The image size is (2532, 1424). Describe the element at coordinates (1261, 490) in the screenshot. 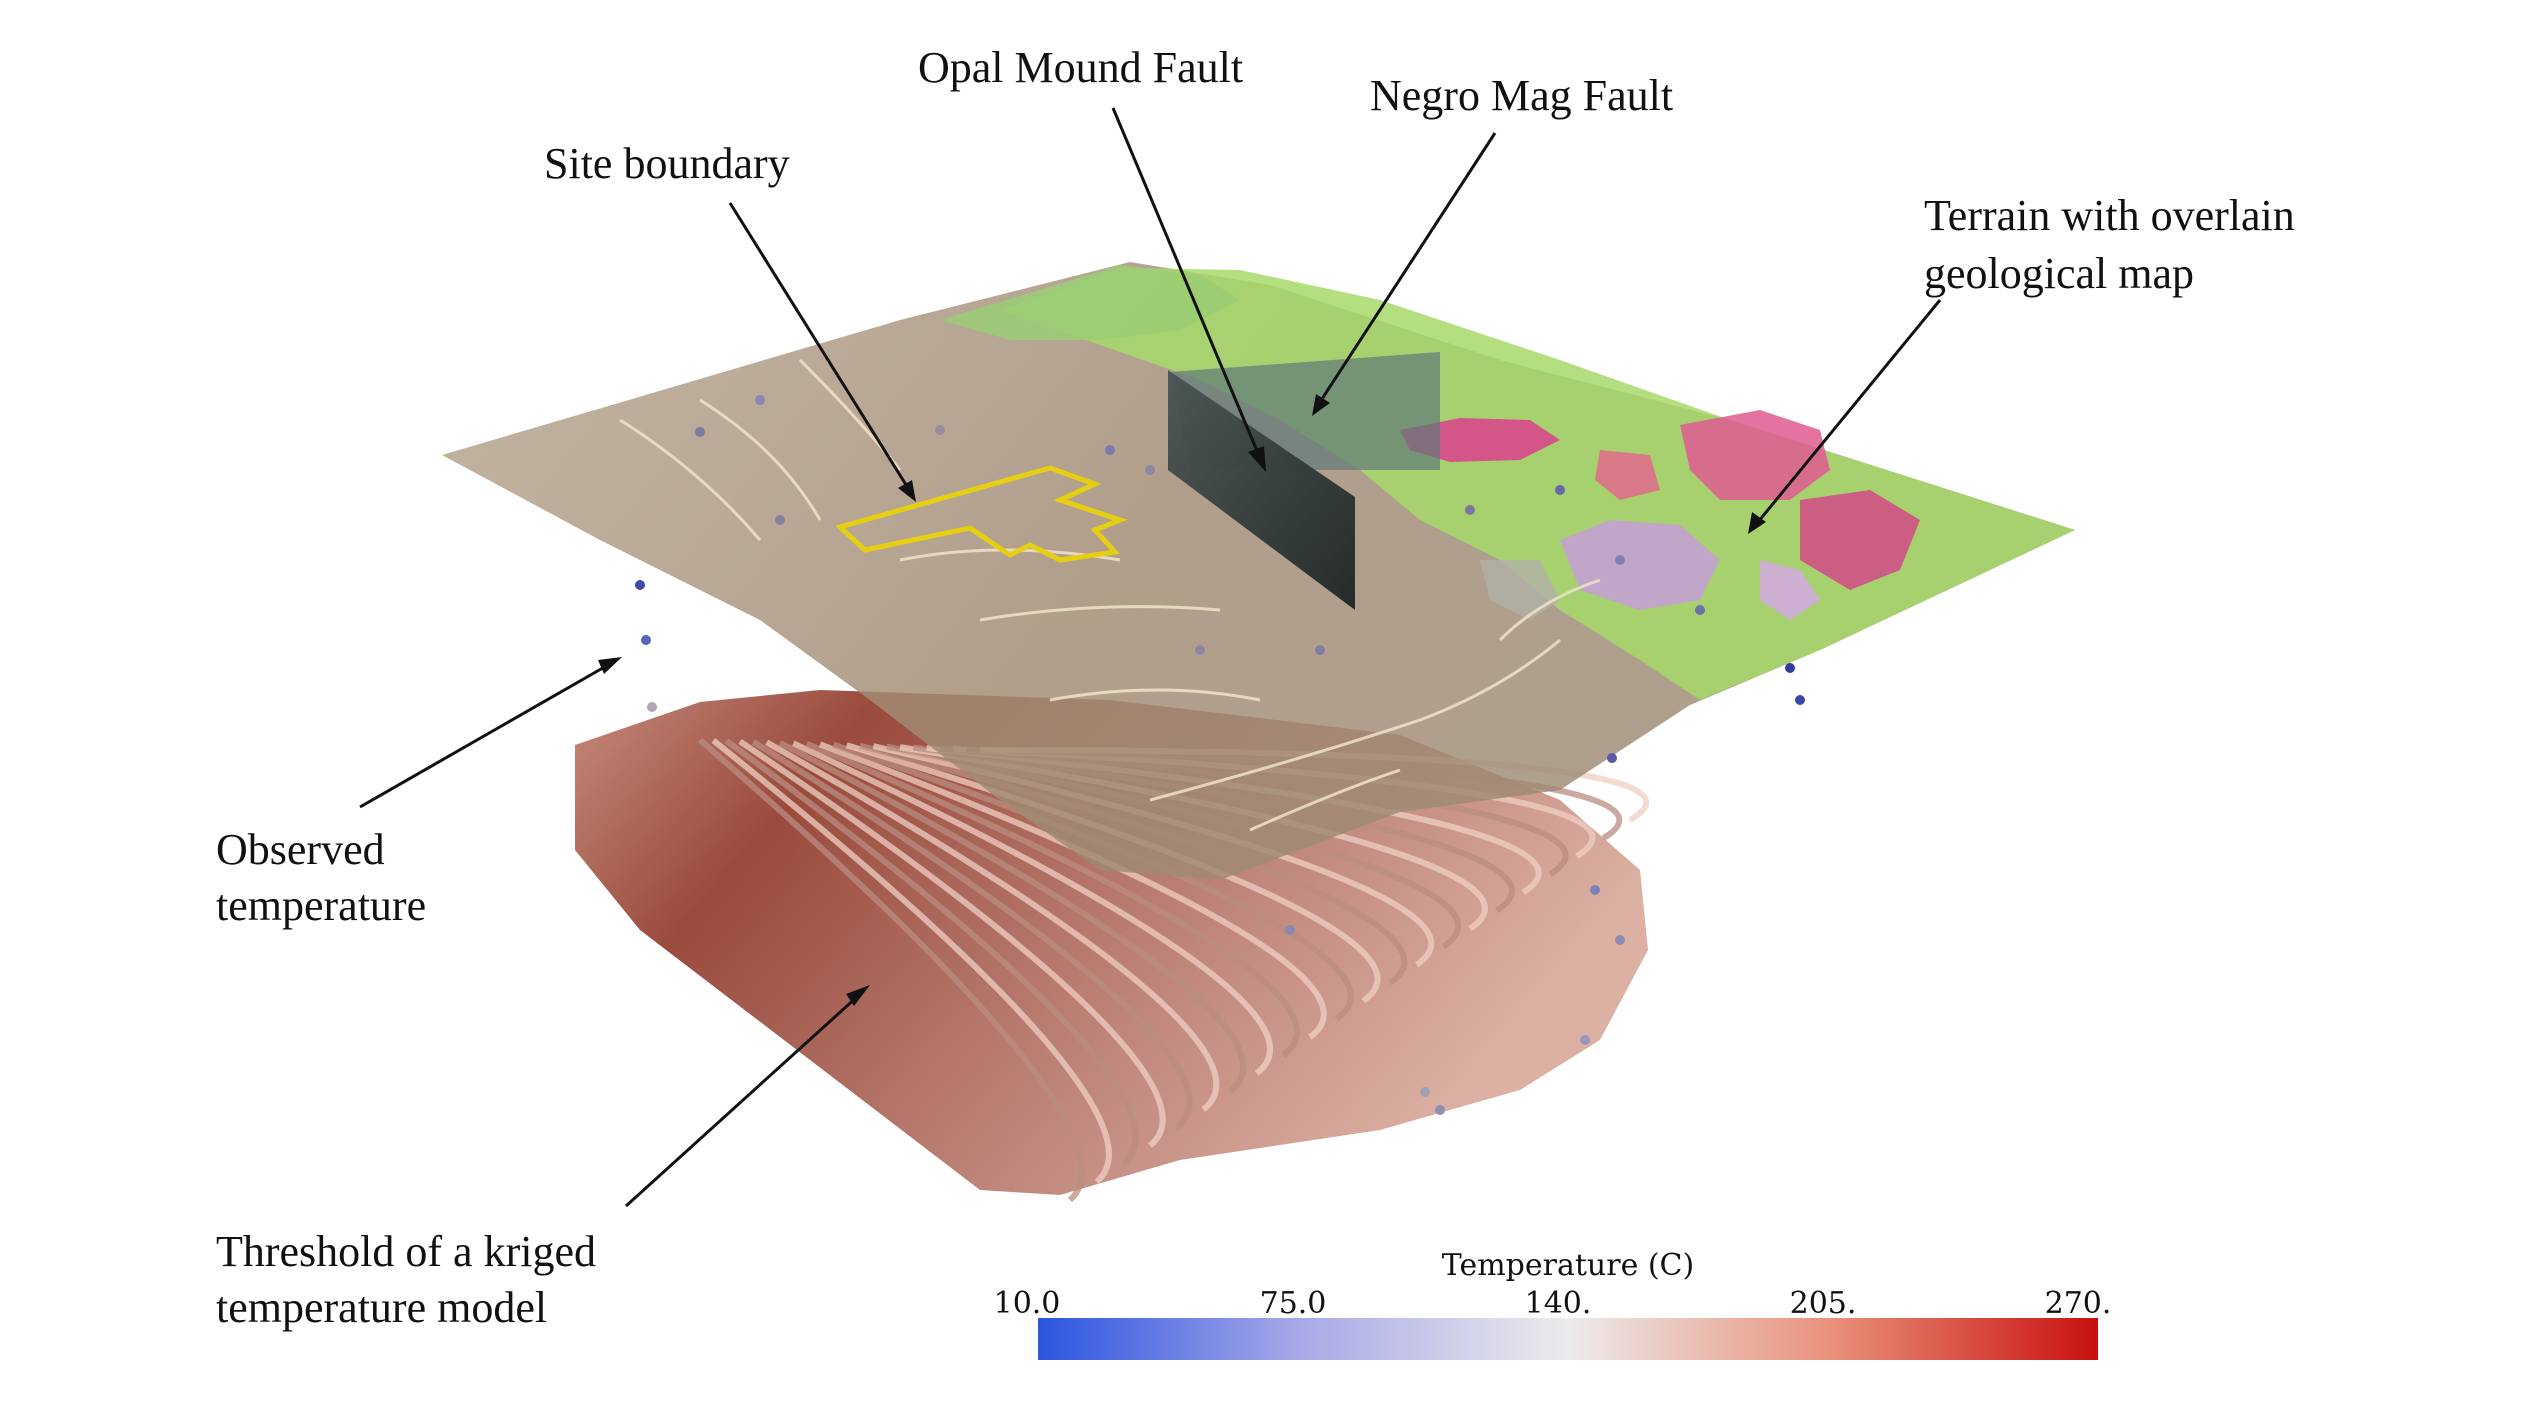

I see `opal-mound-fault-plane` at that location.